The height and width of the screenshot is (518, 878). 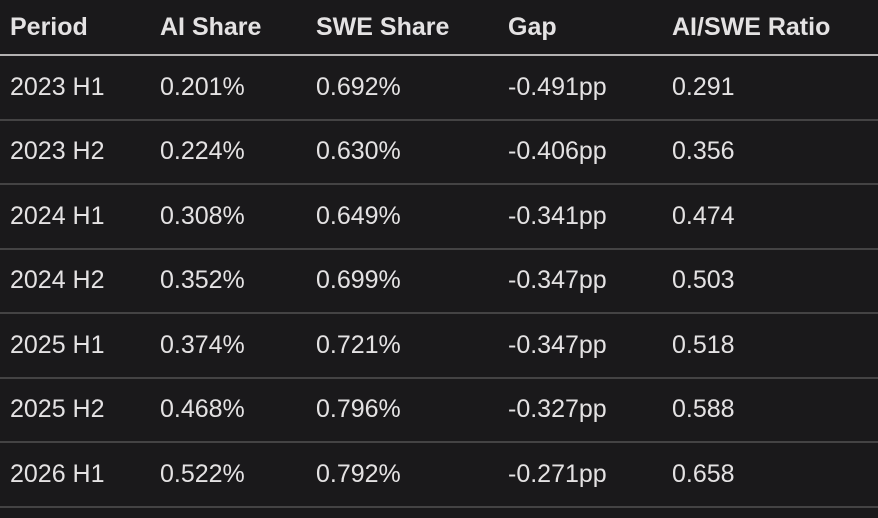 I want to click on table-cell: 0.588, so click(x=775, y=410).